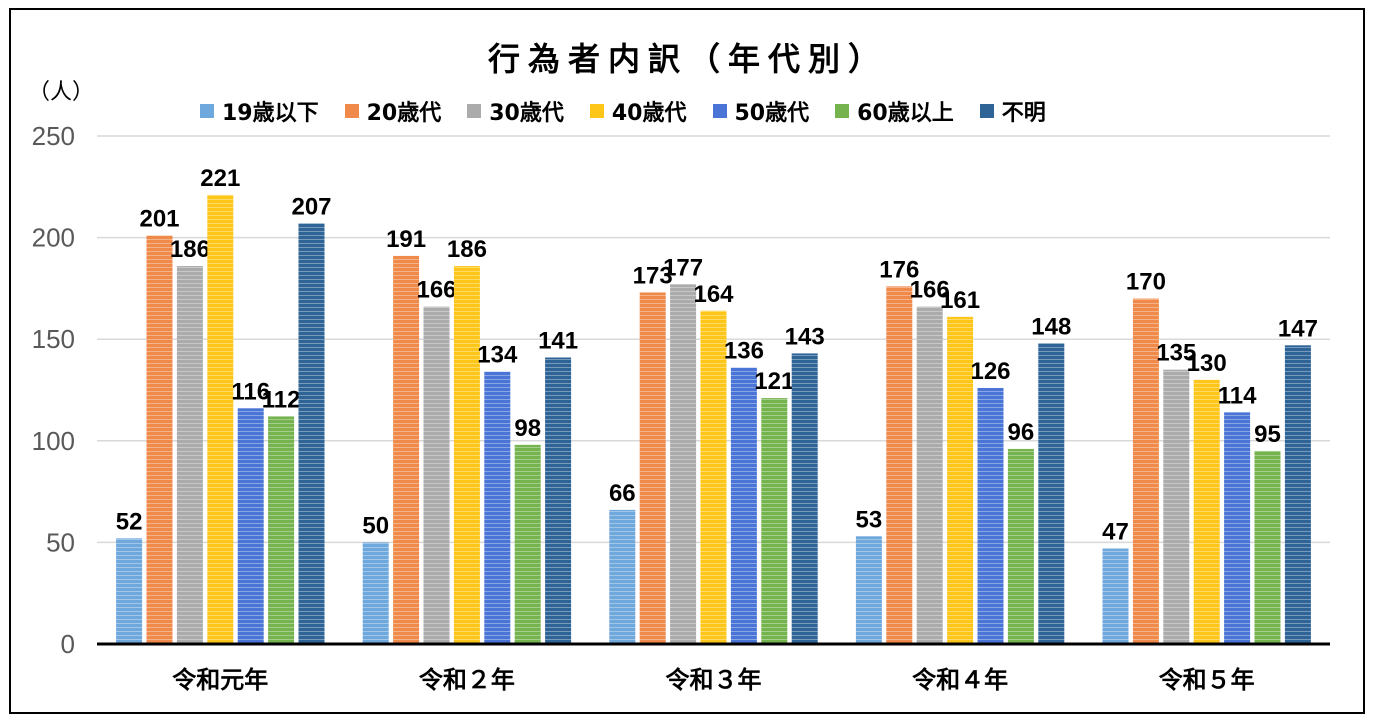  What do you see at coordinates (68, 644) in the screenshot?
I see `y-tick-label: 0` at bounding box center [68, 644].